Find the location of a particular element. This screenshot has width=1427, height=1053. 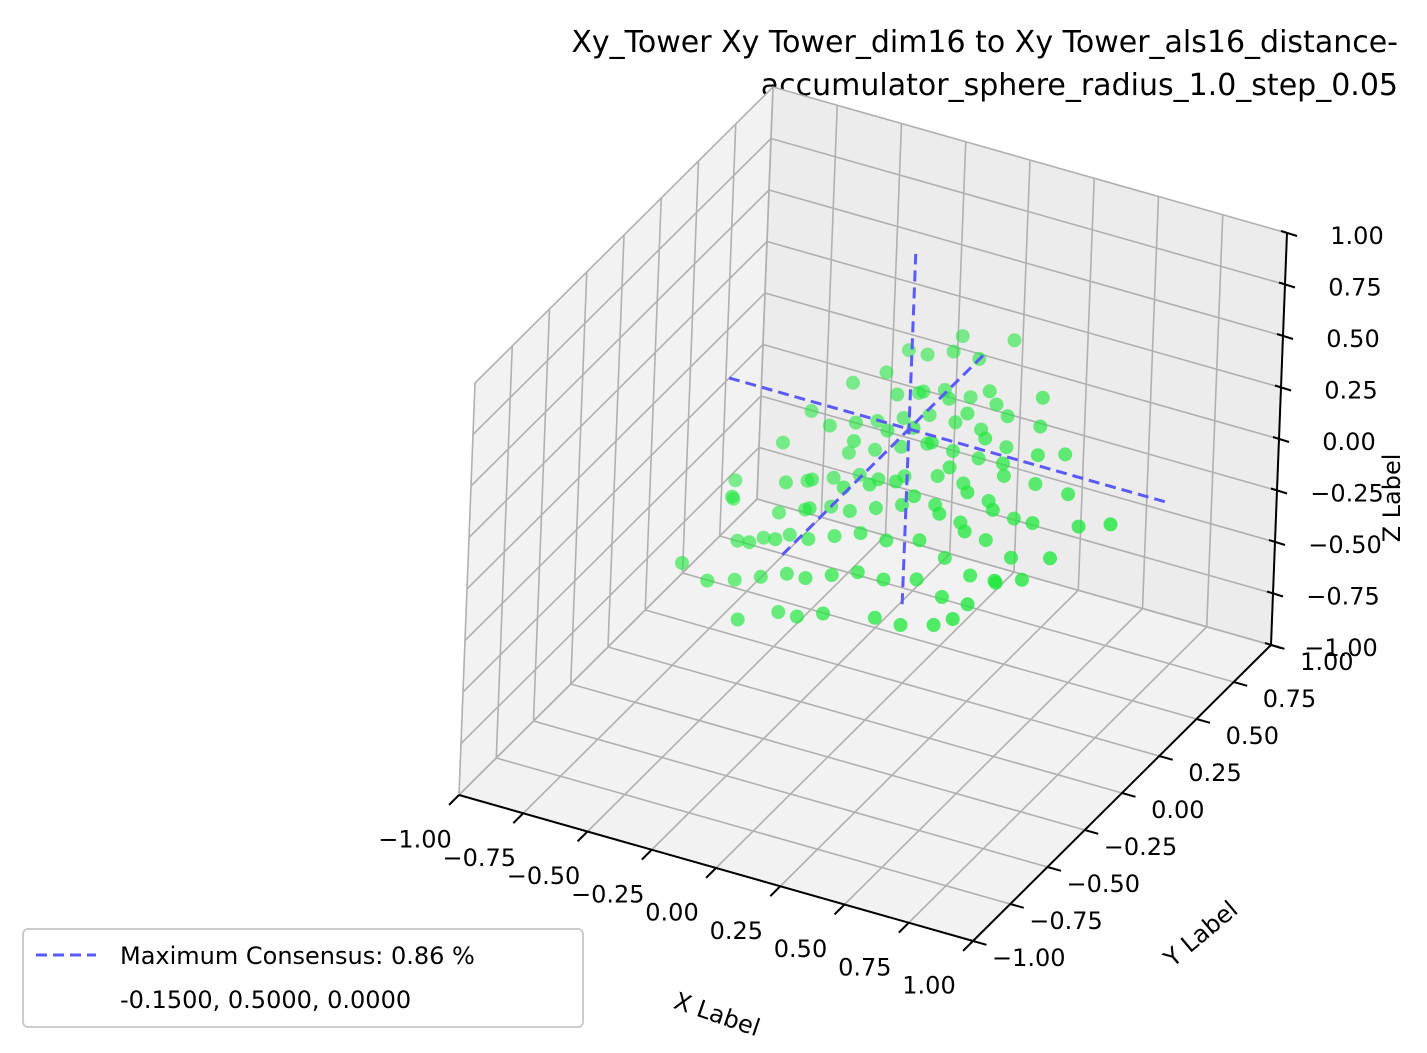

consensus-lines is located at coordinates (947, 429).